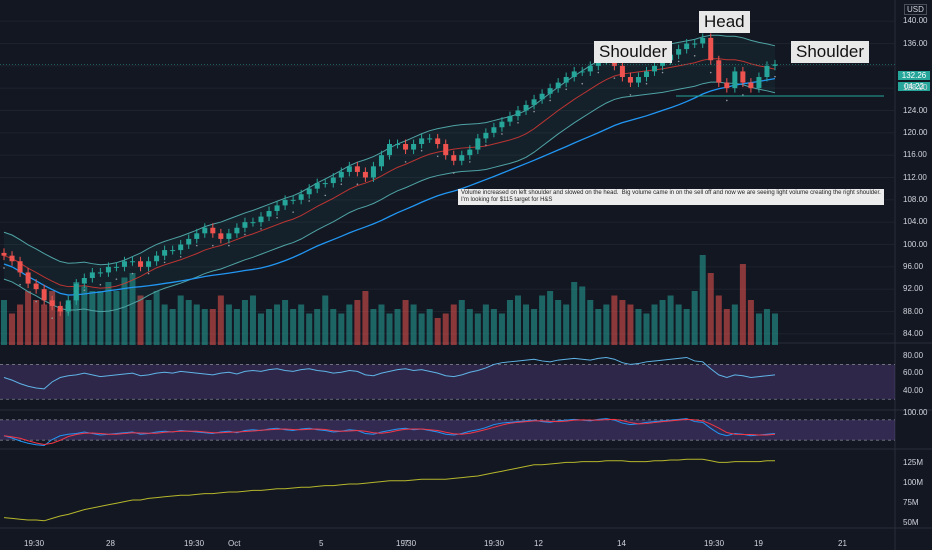  Describe the element at coordinates (389, 373) in the screenshot. I see `rsi-line` at that location.